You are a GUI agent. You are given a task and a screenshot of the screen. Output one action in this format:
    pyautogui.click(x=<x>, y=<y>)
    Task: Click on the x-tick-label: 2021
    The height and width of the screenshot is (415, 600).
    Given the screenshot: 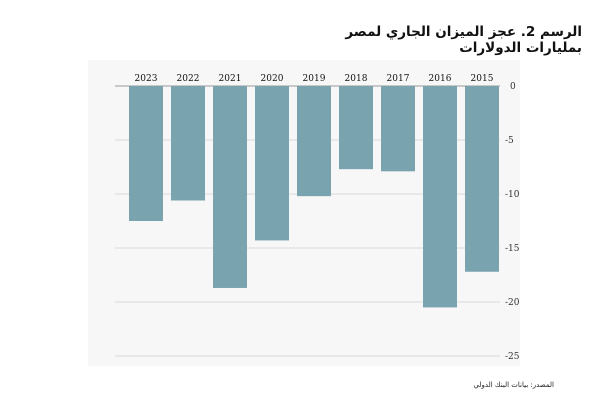 What is the action you would take?
    pyautogui.click(x=230, y=79)
    